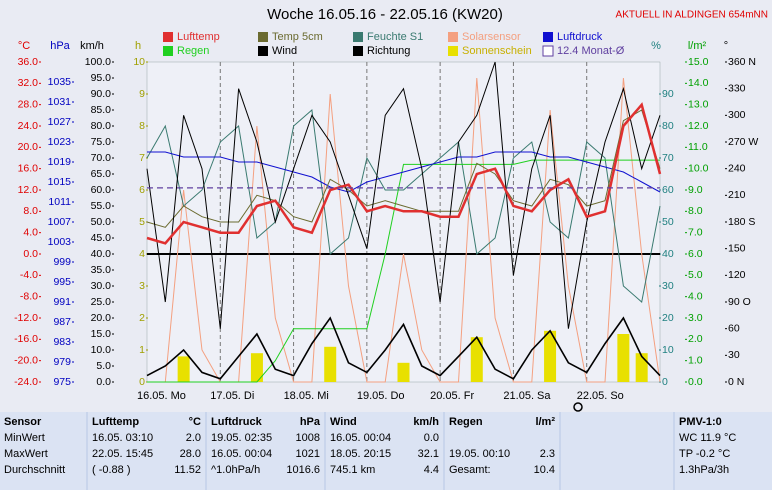 This screenshot has height=490, width=772. I want to click on y-tick-label: 983, so click(62, 342).